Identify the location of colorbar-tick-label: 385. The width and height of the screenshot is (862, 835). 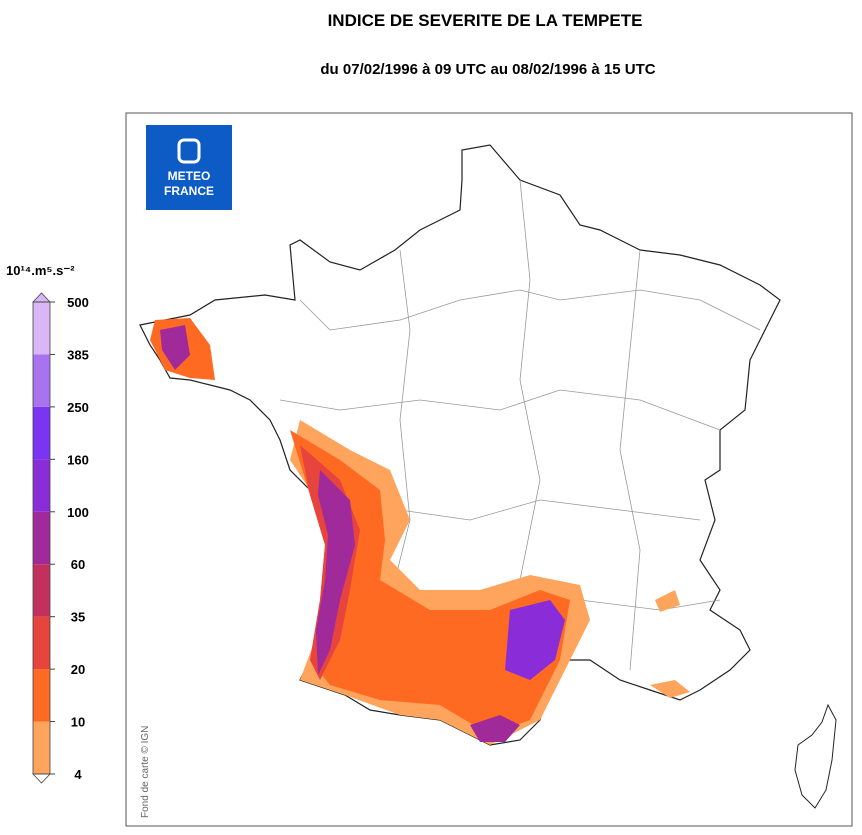
(78, 354).